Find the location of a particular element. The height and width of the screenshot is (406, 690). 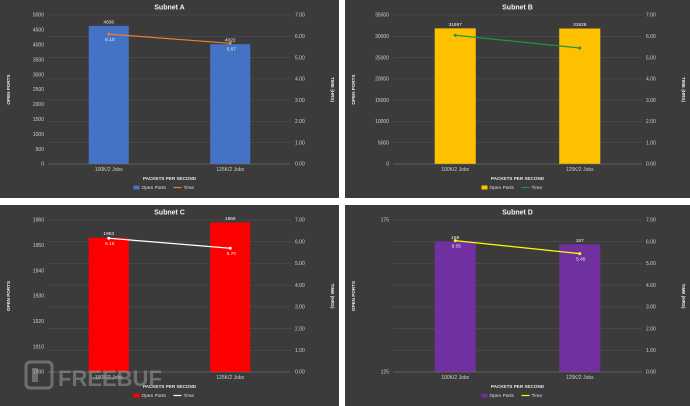

y-tick-label: 1900 is located at coordinates (38, 373).